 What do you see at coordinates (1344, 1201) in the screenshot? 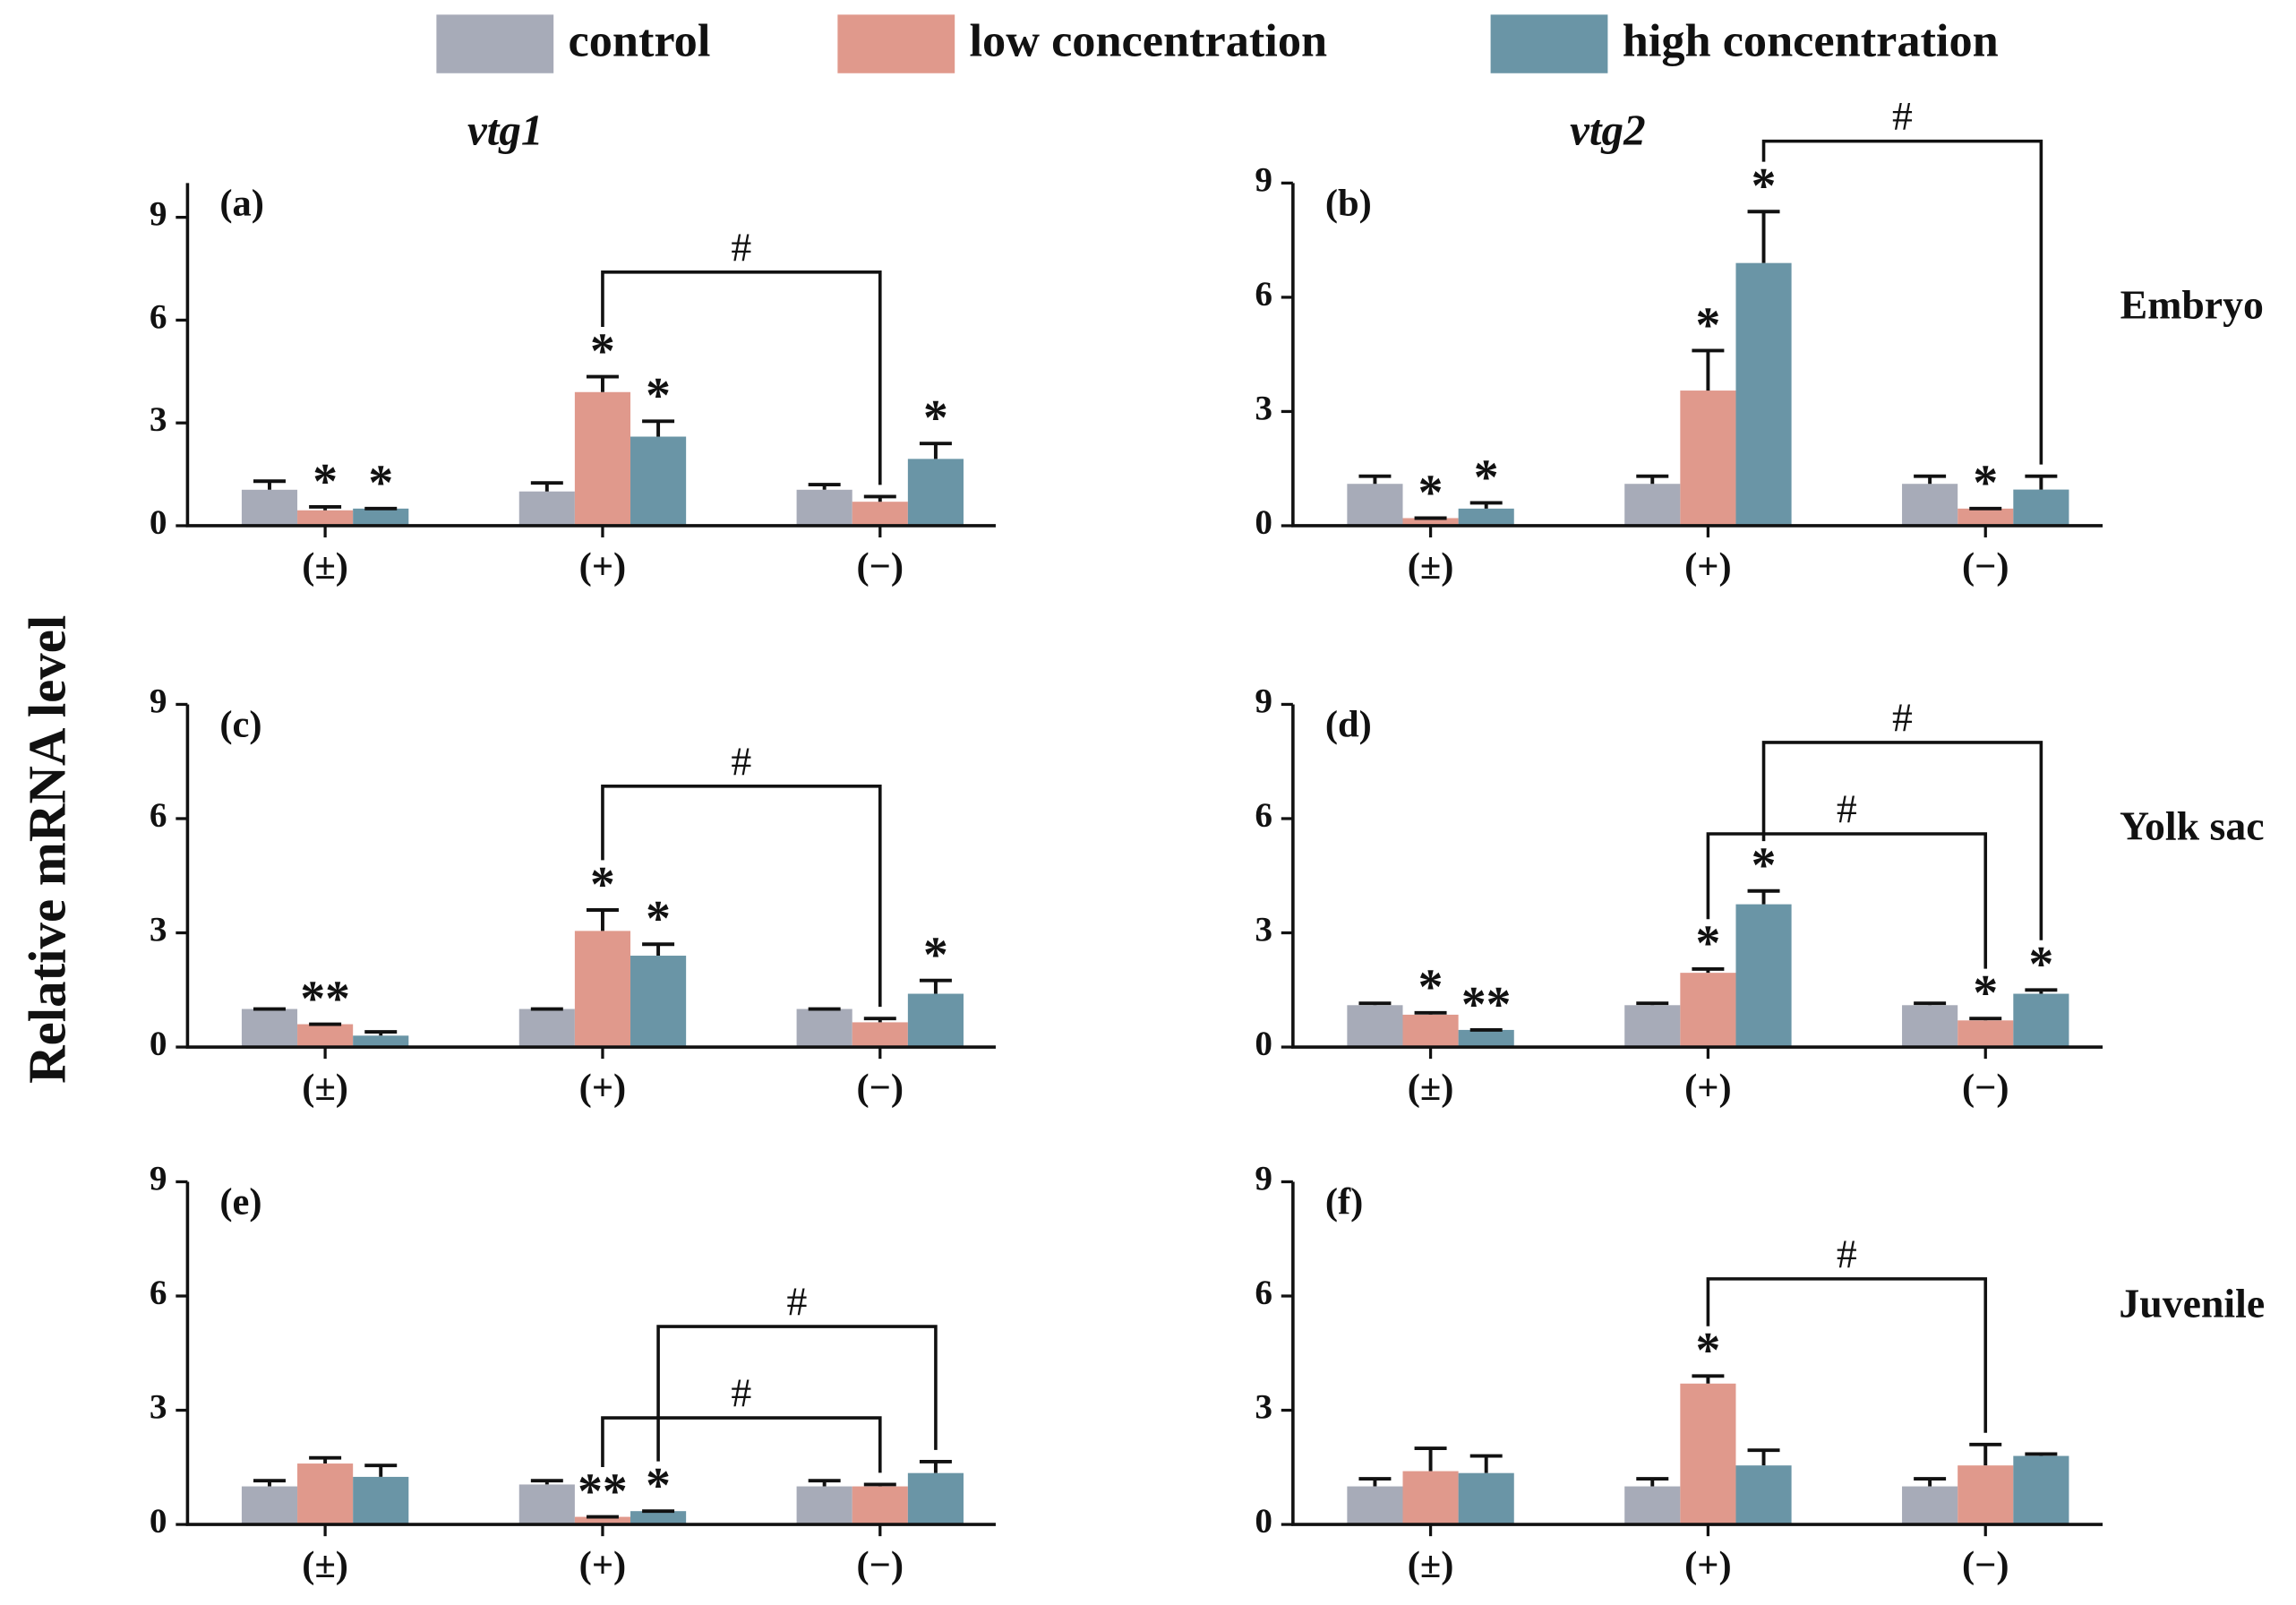
I see `panel-label: (f)` at bounding box center [1344, 1201].